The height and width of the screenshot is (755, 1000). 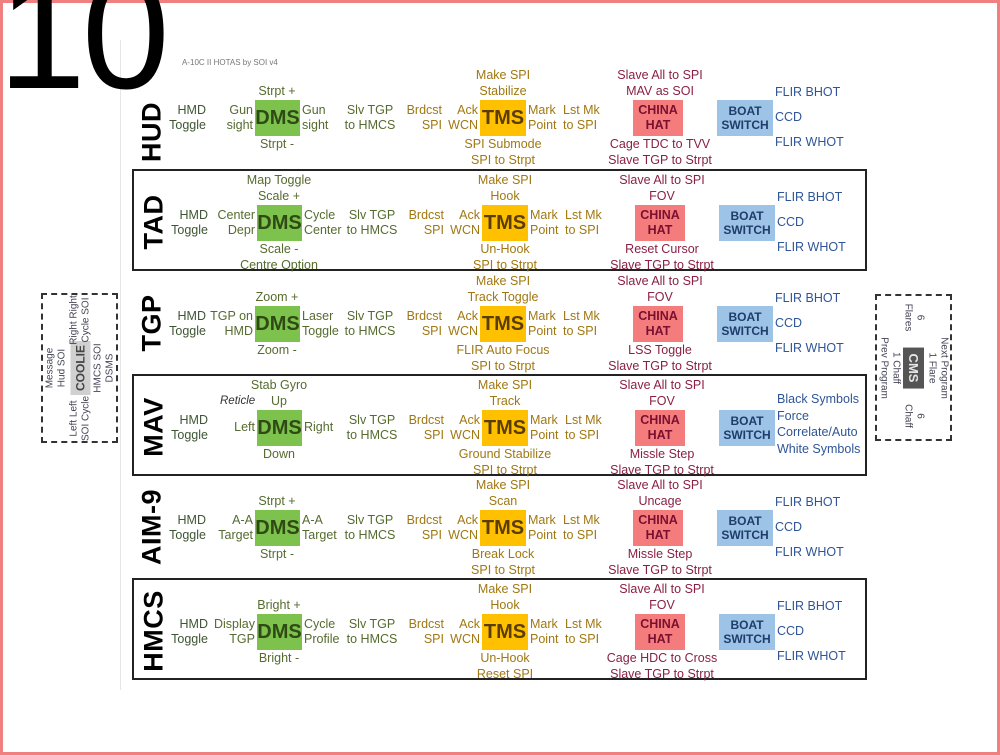 What do you see at coordinates (224, 632) in the screenshot?
I see `dms-left-label: Display TGP` at bounding box center [224, 632].